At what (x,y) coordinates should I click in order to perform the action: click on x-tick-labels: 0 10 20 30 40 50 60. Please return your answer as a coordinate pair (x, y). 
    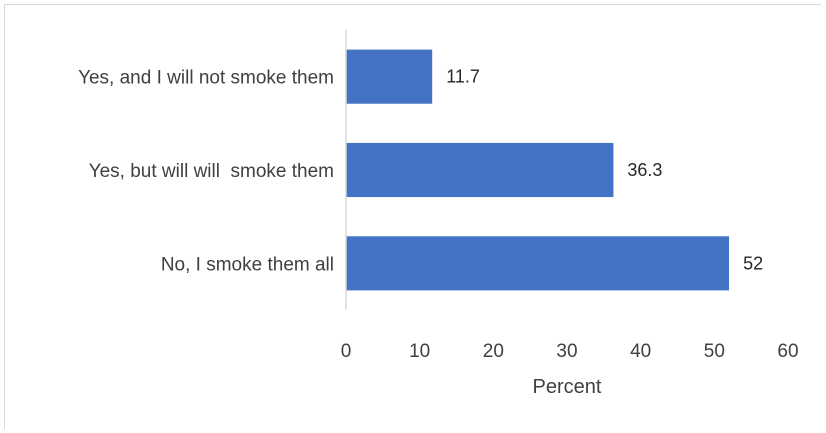
    Looking at the image, I should click on (570, 351).